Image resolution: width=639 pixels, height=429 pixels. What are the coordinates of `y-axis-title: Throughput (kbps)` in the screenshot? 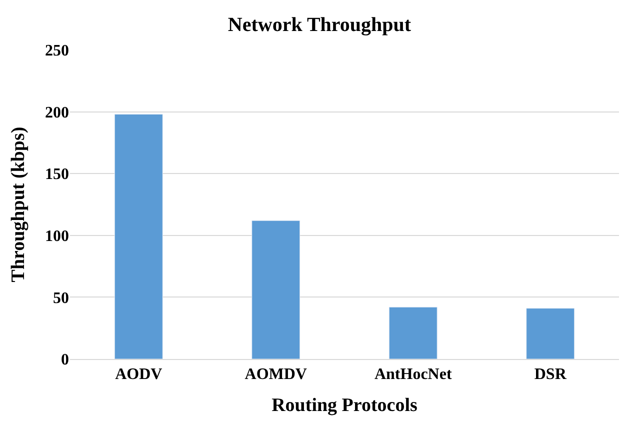 It's located at (18, 204).